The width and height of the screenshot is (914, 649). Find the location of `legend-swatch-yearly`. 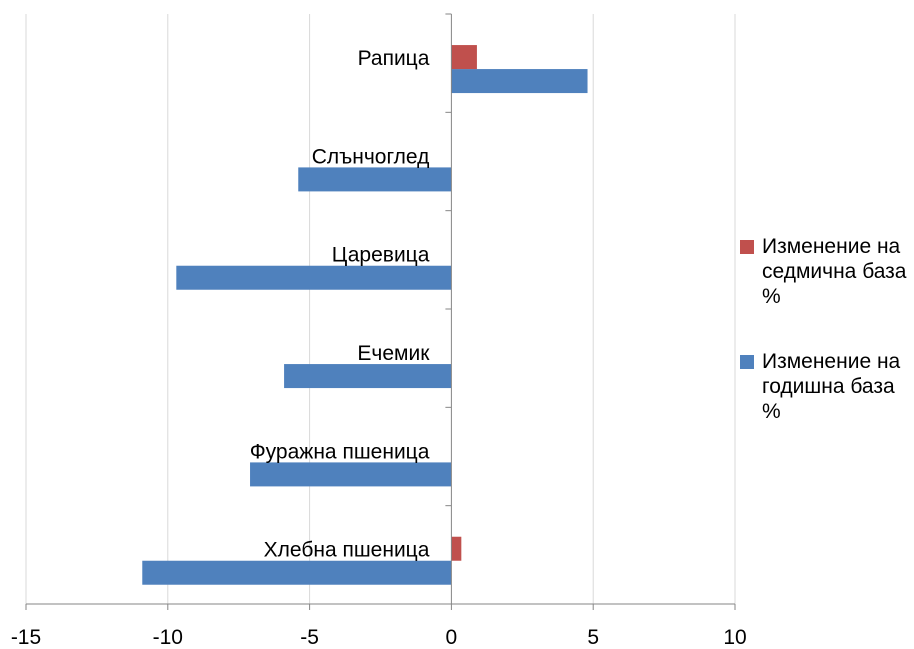

legend-swatch-yearly is located at coordinates (747, 362).